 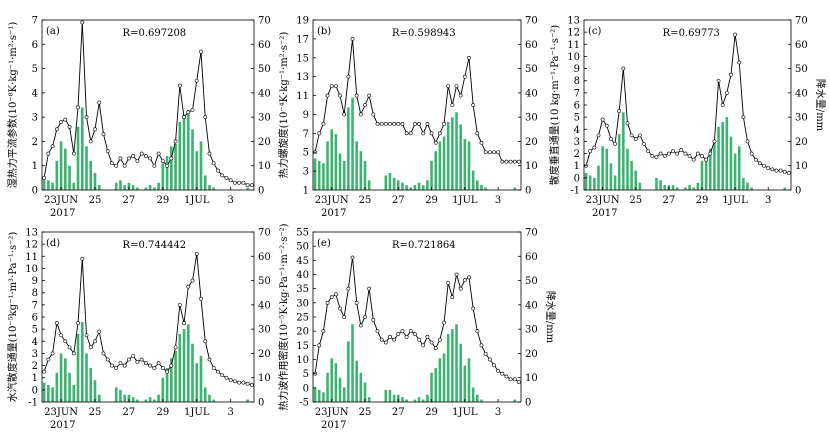 What do you see at coordinates (431, 412) in the screenshot?
I see `panel-e-x-tick-label: 29` at bounding box center [431, 412].